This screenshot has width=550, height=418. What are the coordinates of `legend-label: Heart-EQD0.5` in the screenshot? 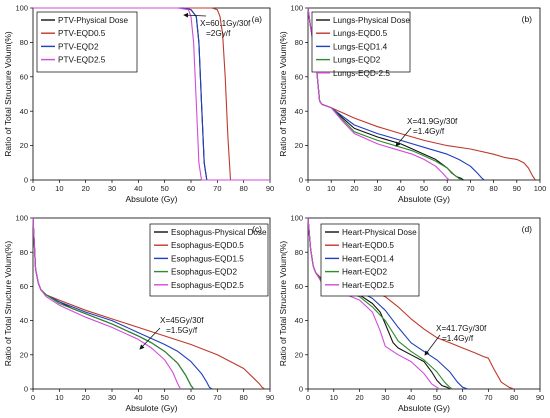 It's located at (368, 245).